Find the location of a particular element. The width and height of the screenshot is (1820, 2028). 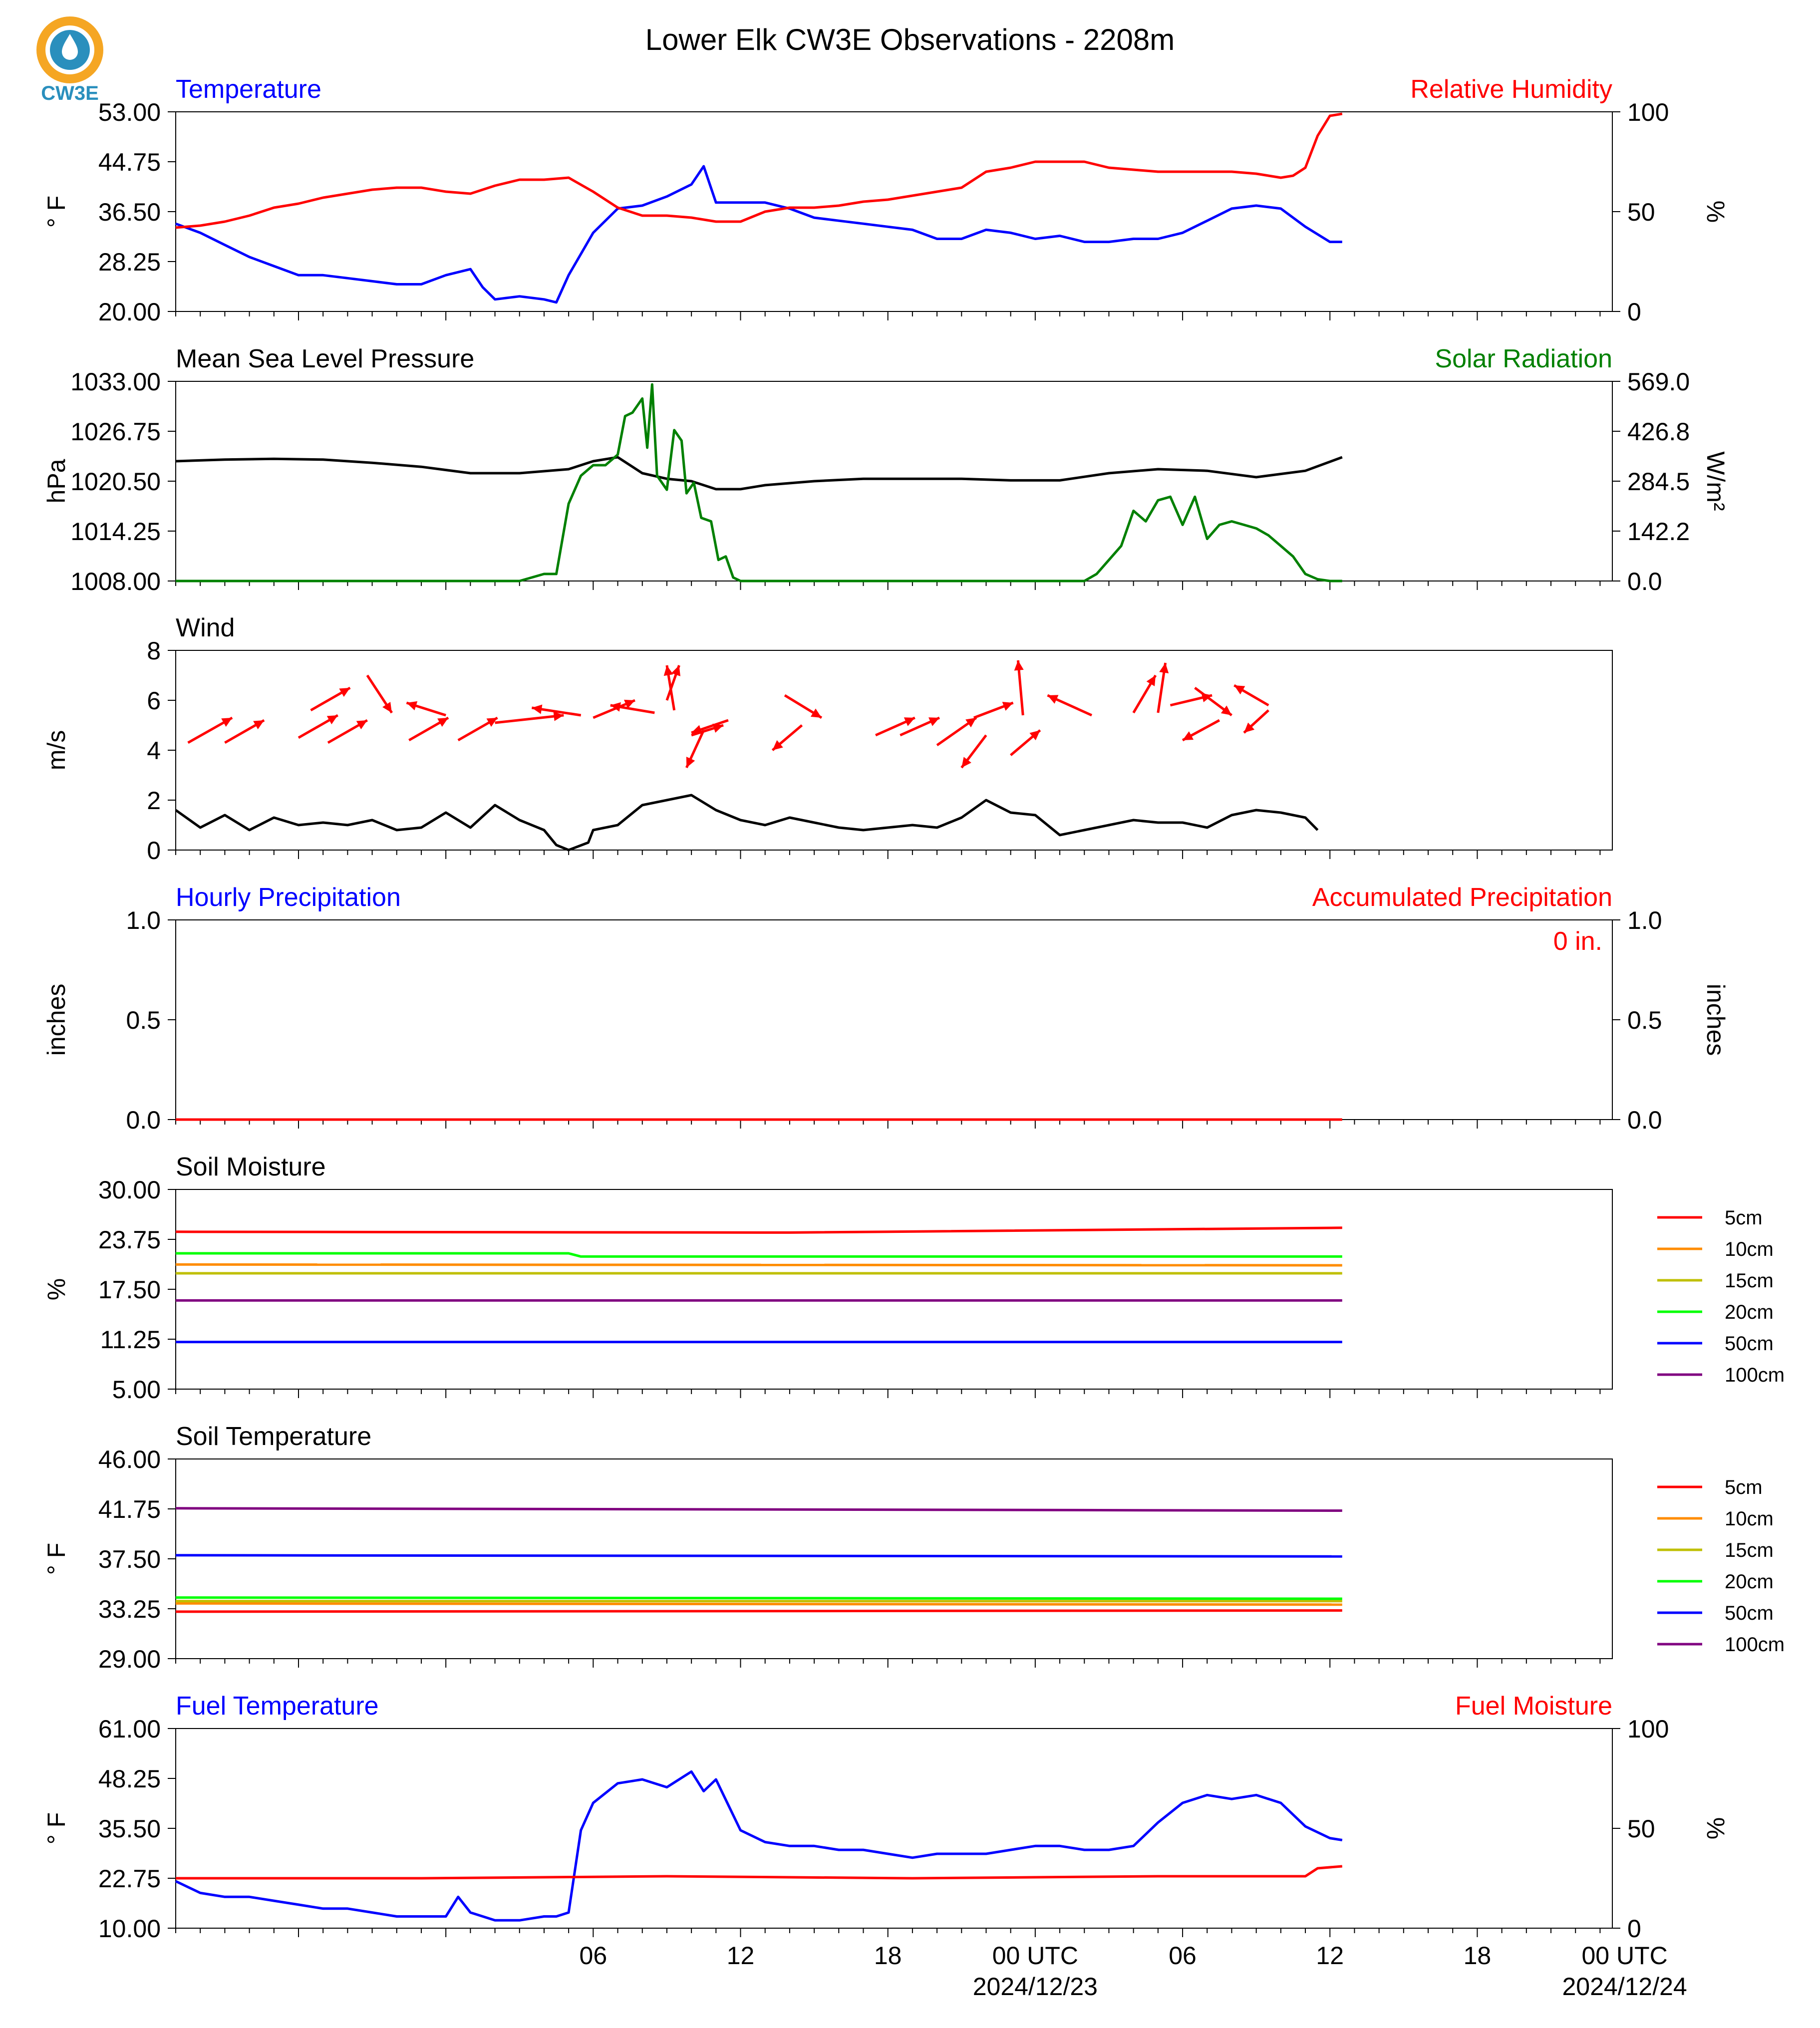

panel-title-left: Fuel Temperature is located at coordinates (277, 1706).